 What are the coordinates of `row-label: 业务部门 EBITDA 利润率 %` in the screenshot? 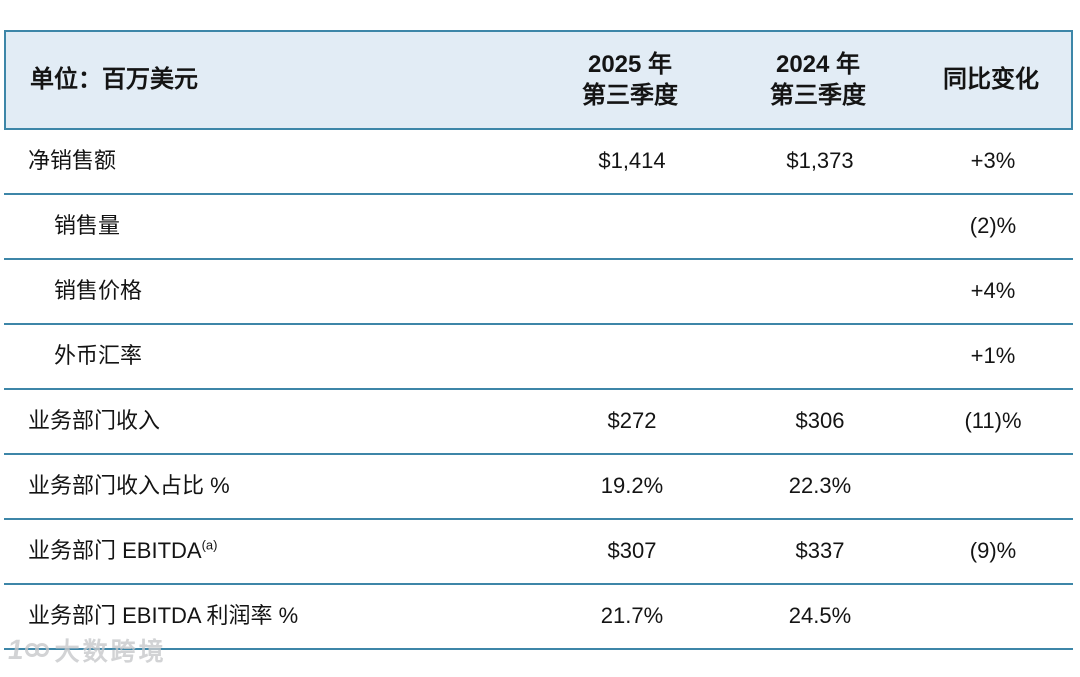 It's located at (270, 616).